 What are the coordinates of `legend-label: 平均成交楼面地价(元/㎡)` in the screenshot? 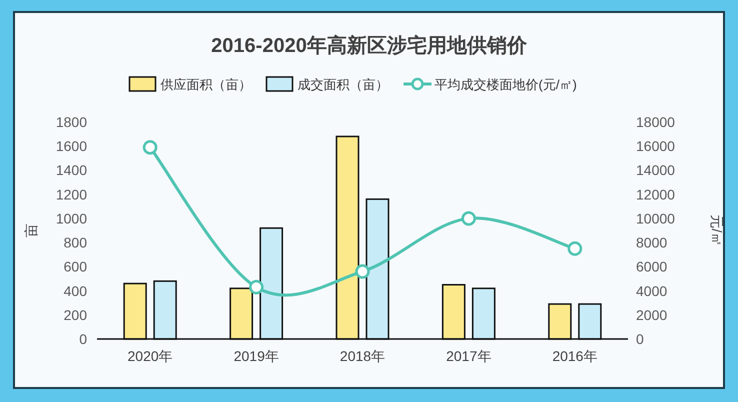 It's located at (505, 84).